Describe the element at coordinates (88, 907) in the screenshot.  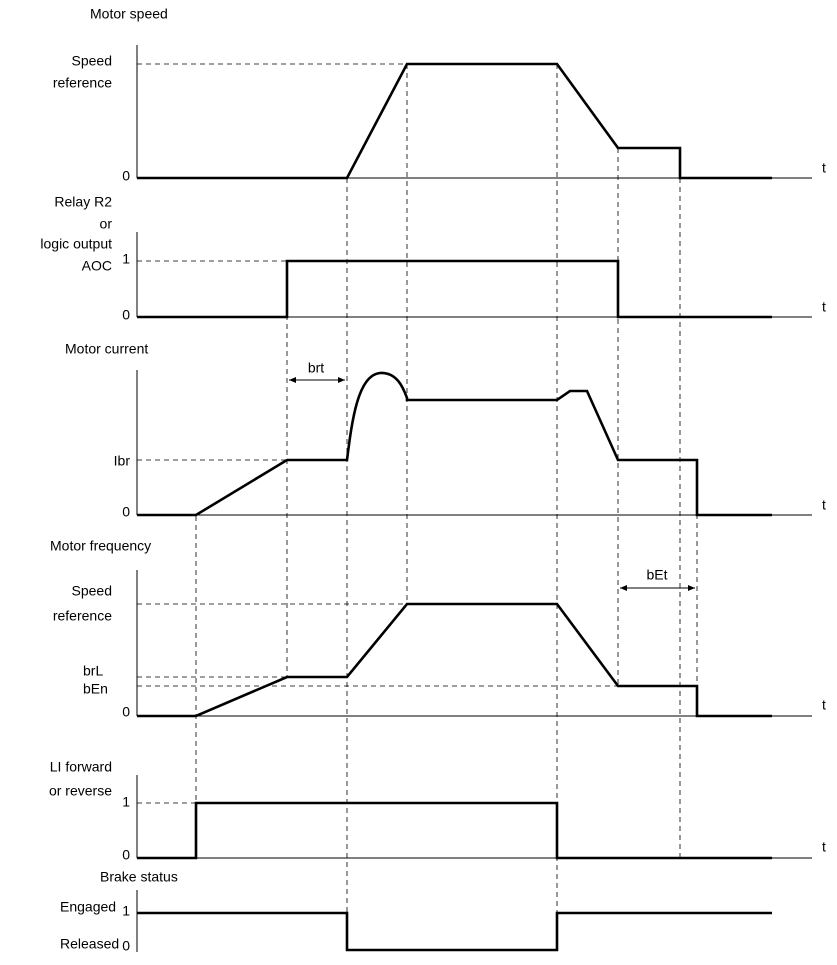
I see `label: Engaged` at that location.